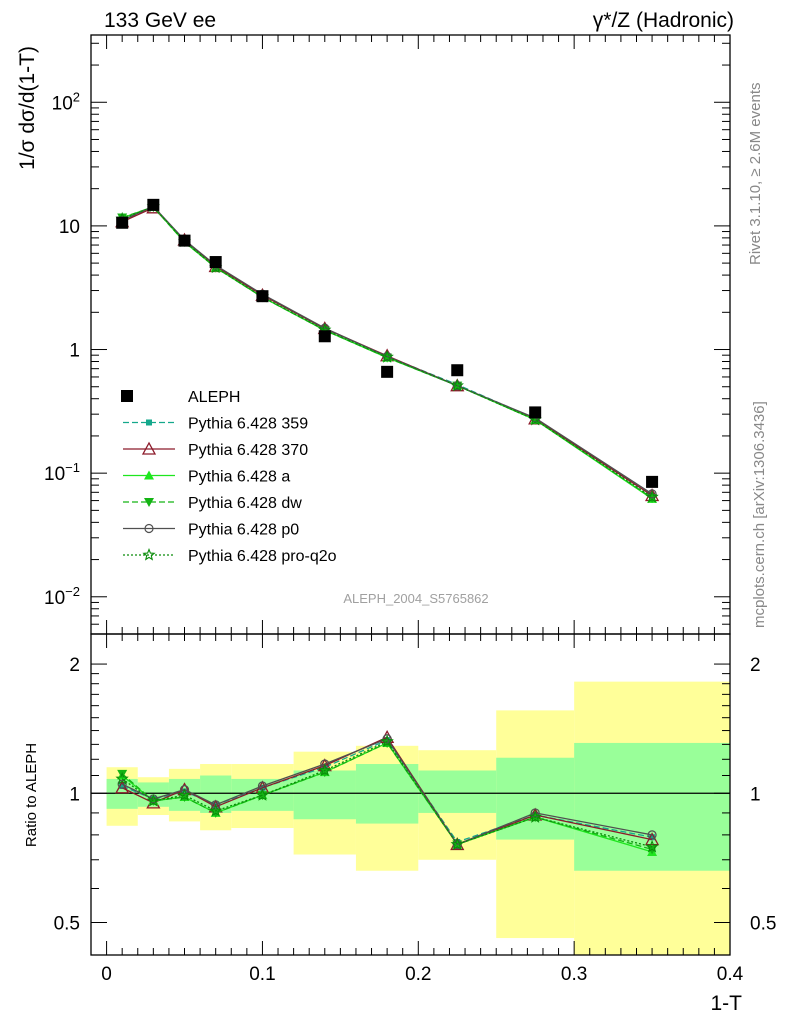 This screenshot has height=1029, width=786. What do you see at coordinates (763, 923) in the screenshot?
I see `ratio-y-tick-label-right: 0.5` at bounding box center [763, 923].